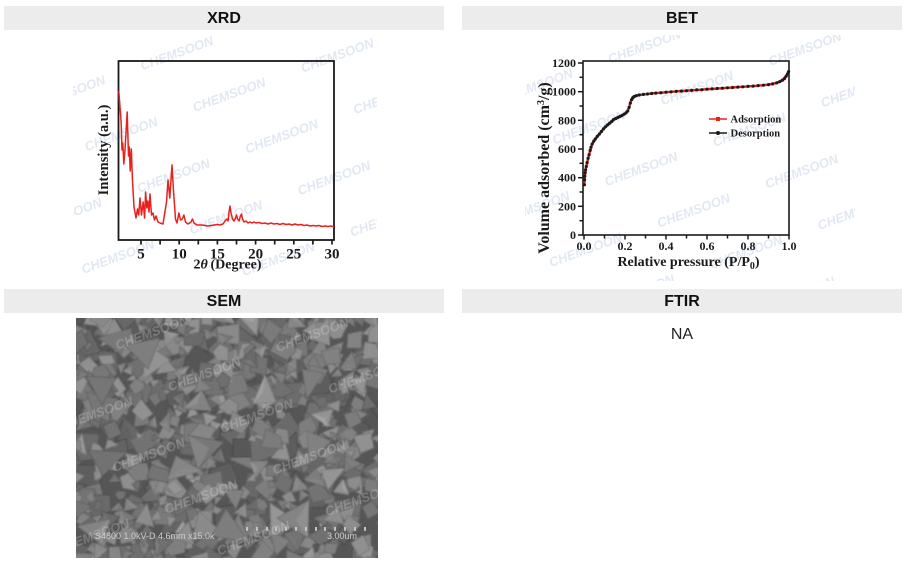 Image resolution: width=909 pixels, height=566 pixels. What do you see at coordinates (707, 246) in the screenshot?
I see `svg-text: 0.6` at bounding box center [707, 246].